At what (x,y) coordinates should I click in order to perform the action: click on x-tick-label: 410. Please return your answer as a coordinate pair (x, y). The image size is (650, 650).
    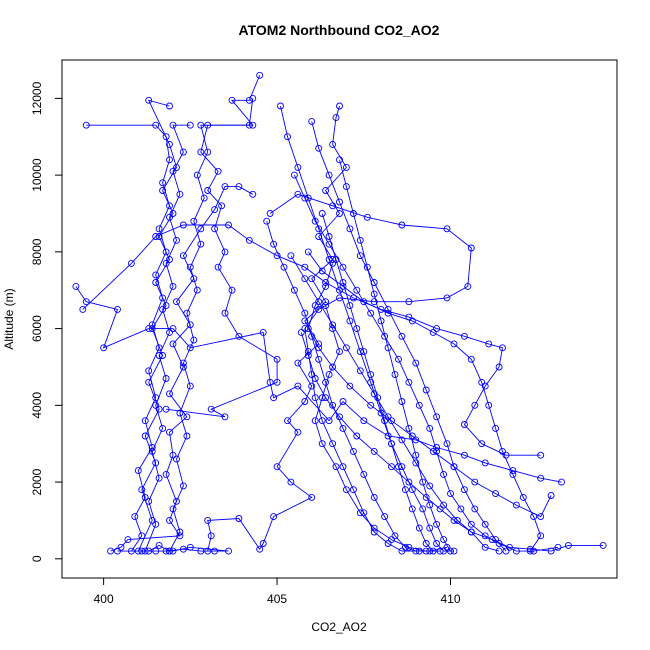
    Looking at the image, I should click on (450, 599).